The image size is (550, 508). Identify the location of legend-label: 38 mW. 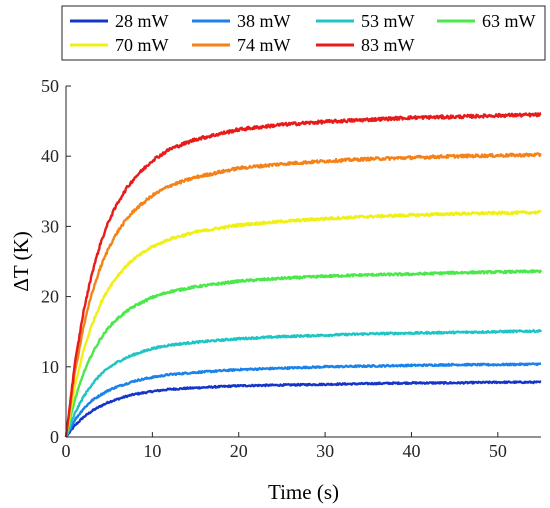
(264, 21).